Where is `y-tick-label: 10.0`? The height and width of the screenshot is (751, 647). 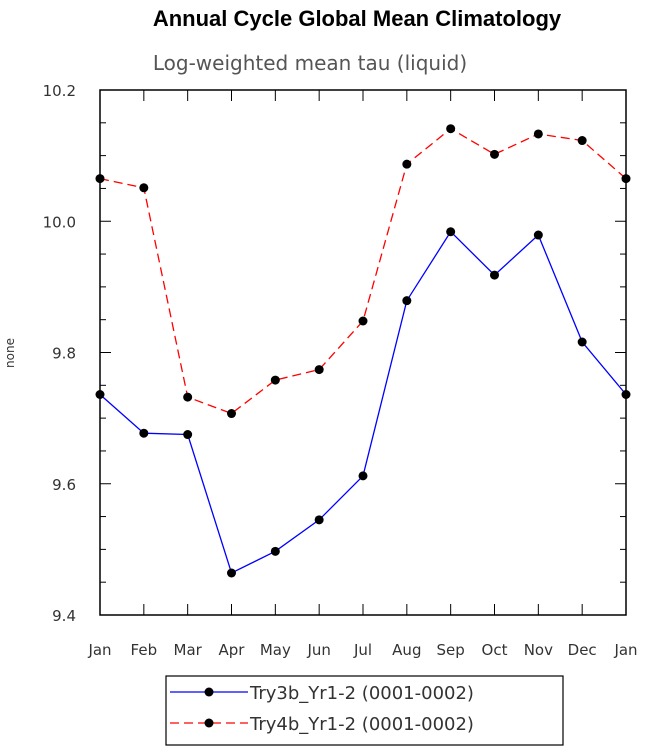
y-tick-label: 10.0 is located at coordinates (59, 222).